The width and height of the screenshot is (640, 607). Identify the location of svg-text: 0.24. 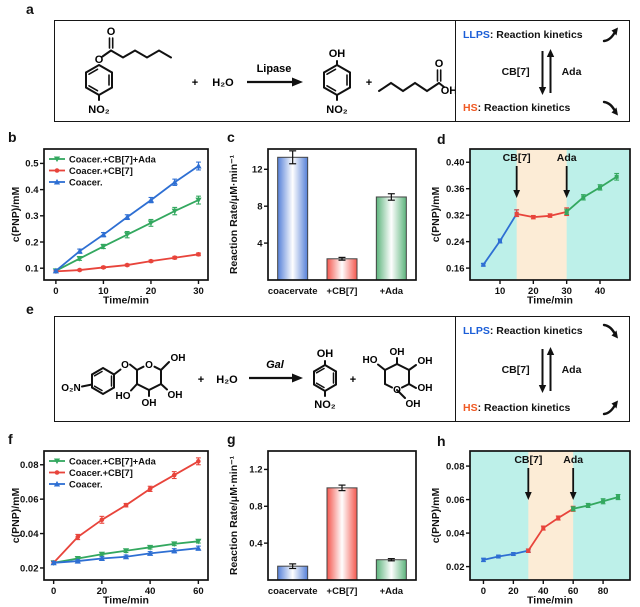
(455, 242).